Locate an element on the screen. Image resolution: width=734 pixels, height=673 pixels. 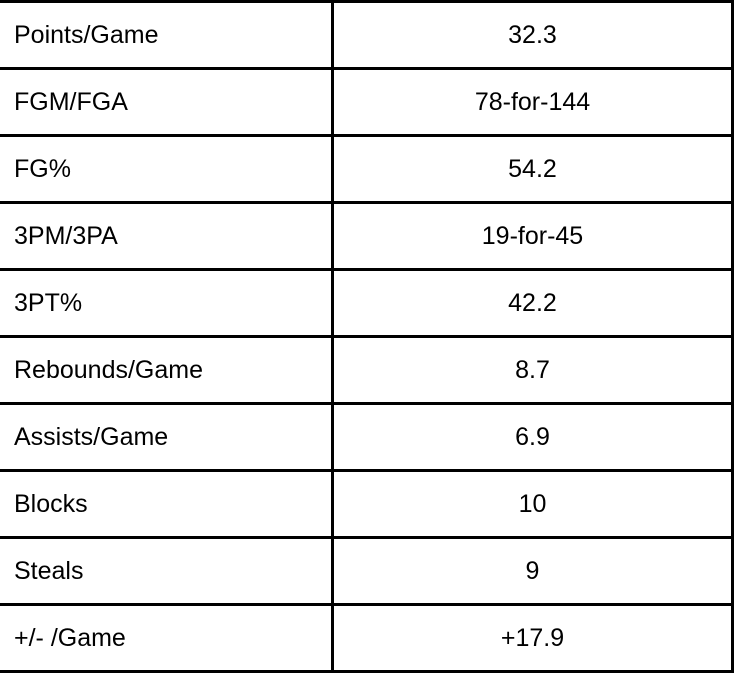
stat-value: 42.2 is located at coordinates (532, 303).